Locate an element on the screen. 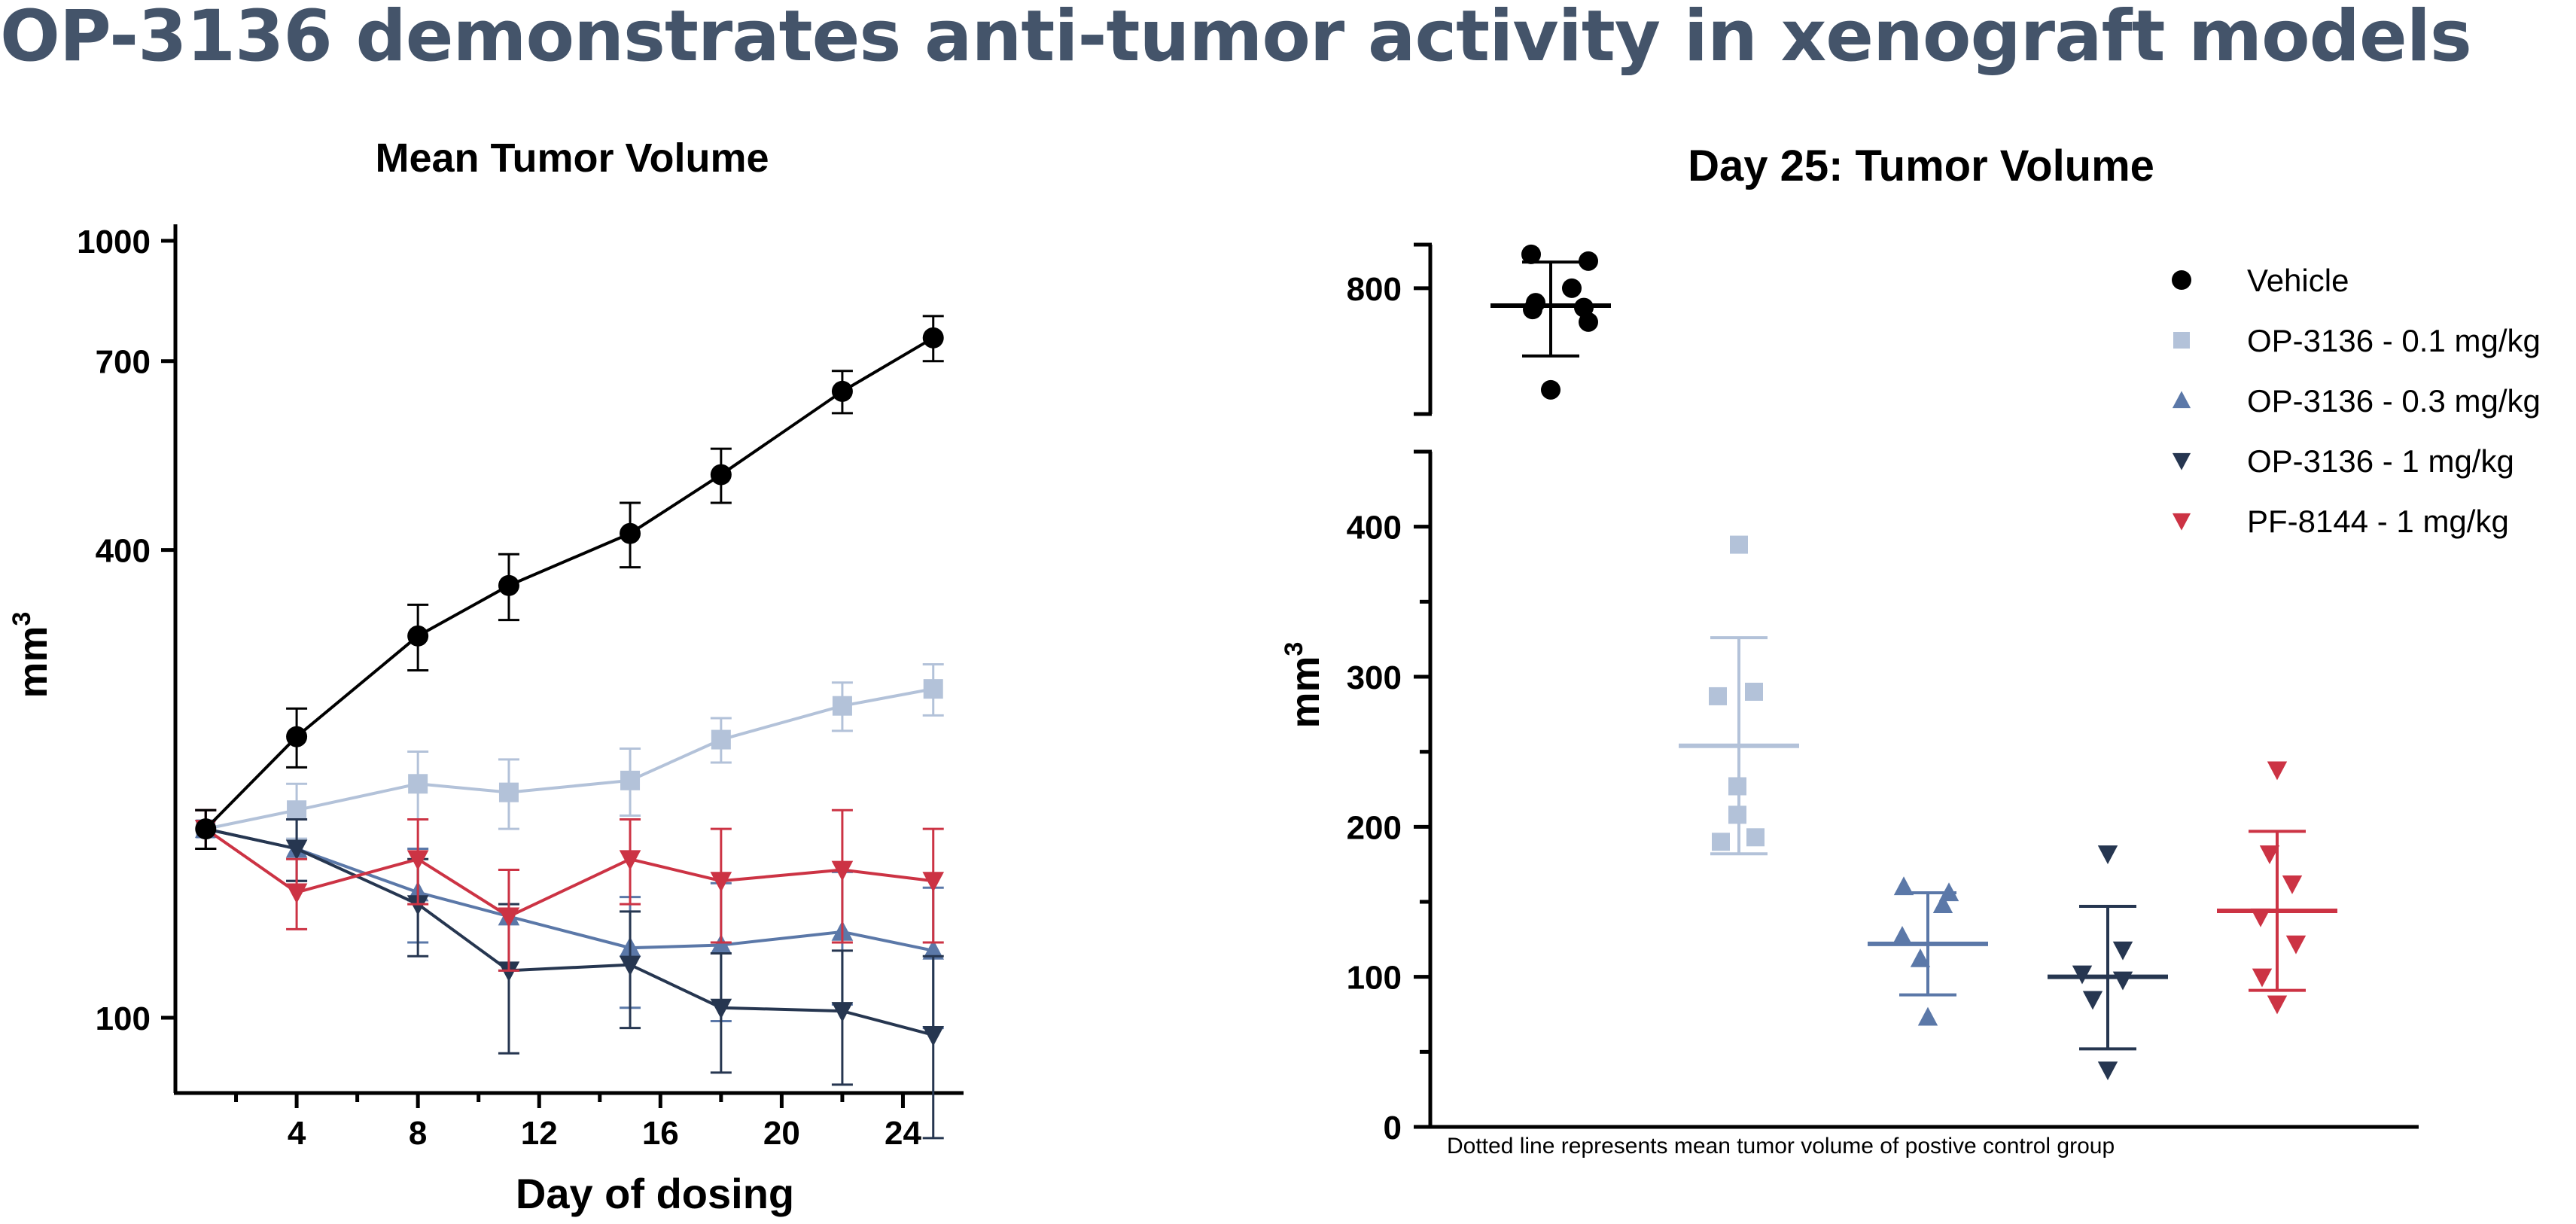 This screenshot has height=1224, width=2576. left-x-tick-label: 8 is located at coordinates (418, 1133).